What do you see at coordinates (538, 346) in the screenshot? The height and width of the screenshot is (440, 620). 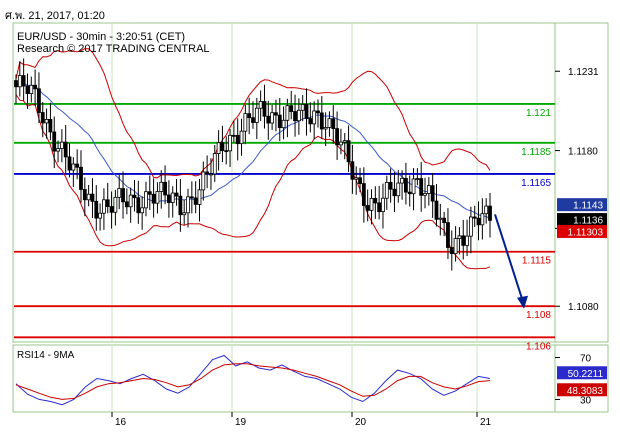 I see `level-label: 1.106` at bounding box center [538, 346].